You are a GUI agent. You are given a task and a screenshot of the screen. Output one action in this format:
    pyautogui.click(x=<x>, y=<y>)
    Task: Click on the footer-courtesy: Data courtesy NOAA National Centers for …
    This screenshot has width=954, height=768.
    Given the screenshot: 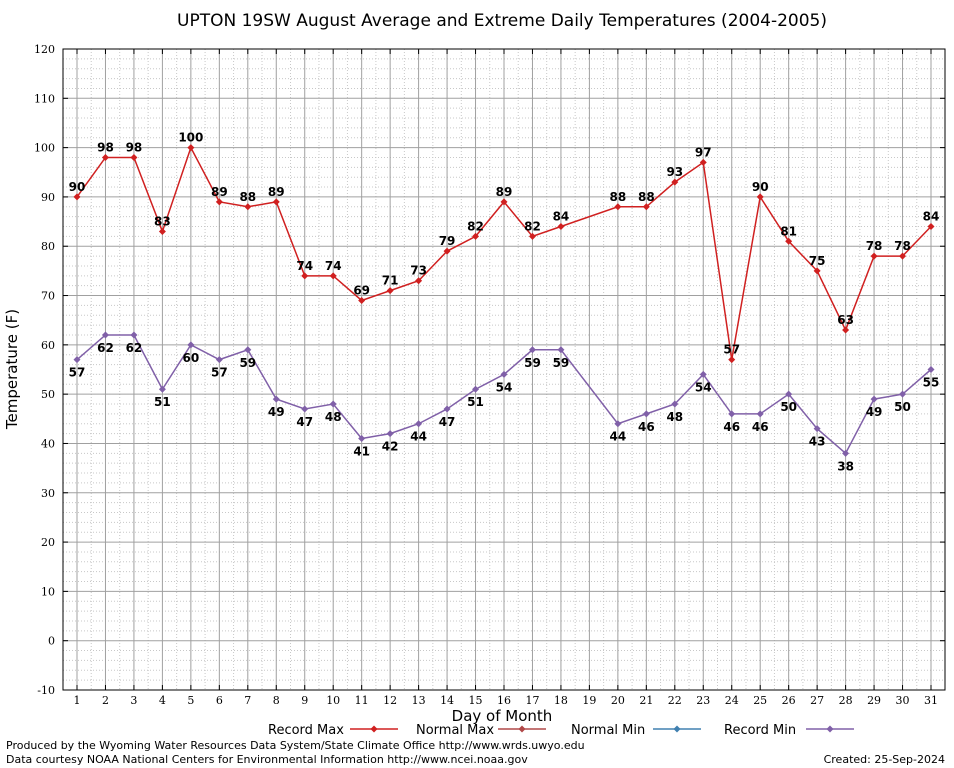 What is the action you would take?
    pyautogui.click(x=267, y=759)
    